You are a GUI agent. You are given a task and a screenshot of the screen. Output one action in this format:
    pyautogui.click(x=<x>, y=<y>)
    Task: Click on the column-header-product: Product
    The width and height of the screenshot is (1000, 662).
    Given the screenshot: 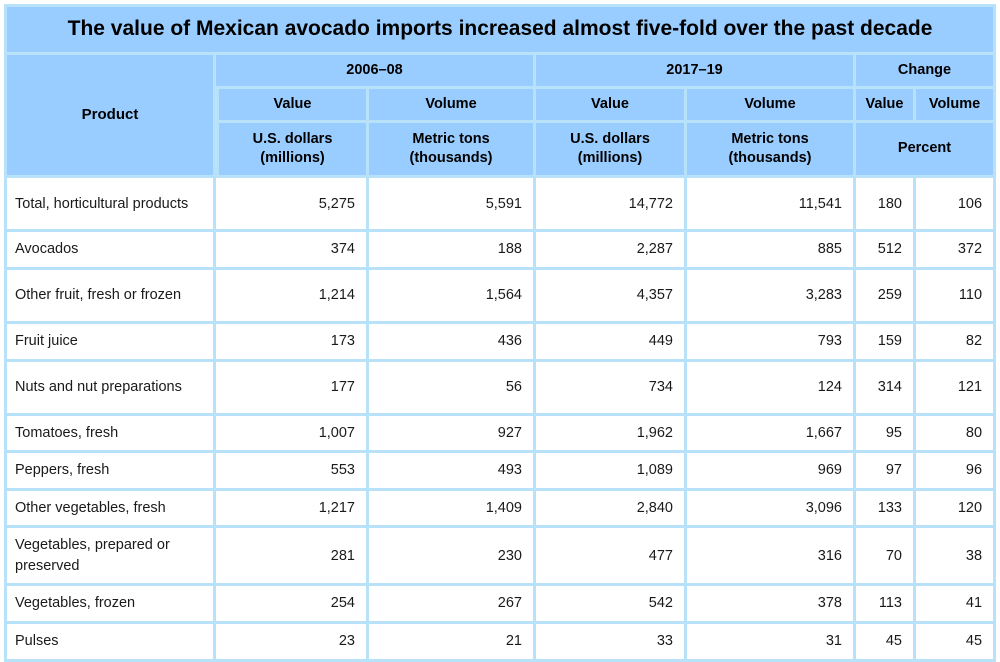 What is the action you would take?
    pyautogui.click(x=110, y=117)
    